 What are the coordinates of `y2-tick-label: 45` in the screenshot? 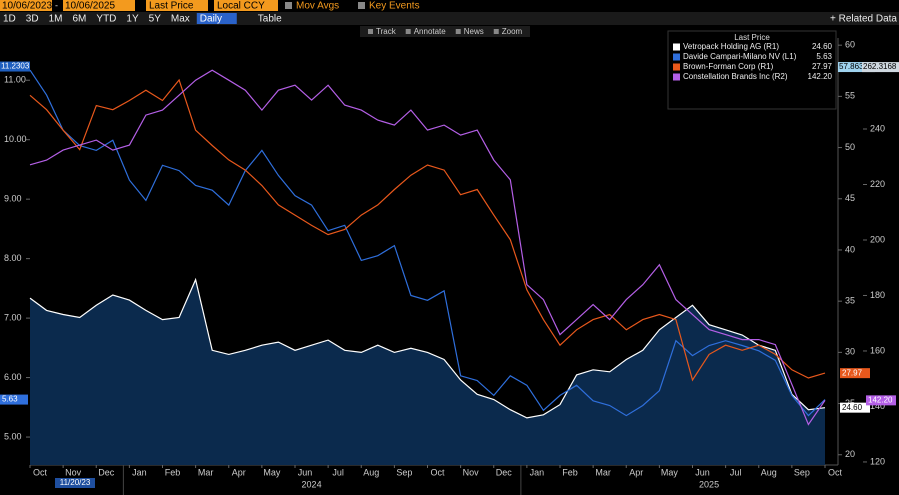 It's located at (850, 198).